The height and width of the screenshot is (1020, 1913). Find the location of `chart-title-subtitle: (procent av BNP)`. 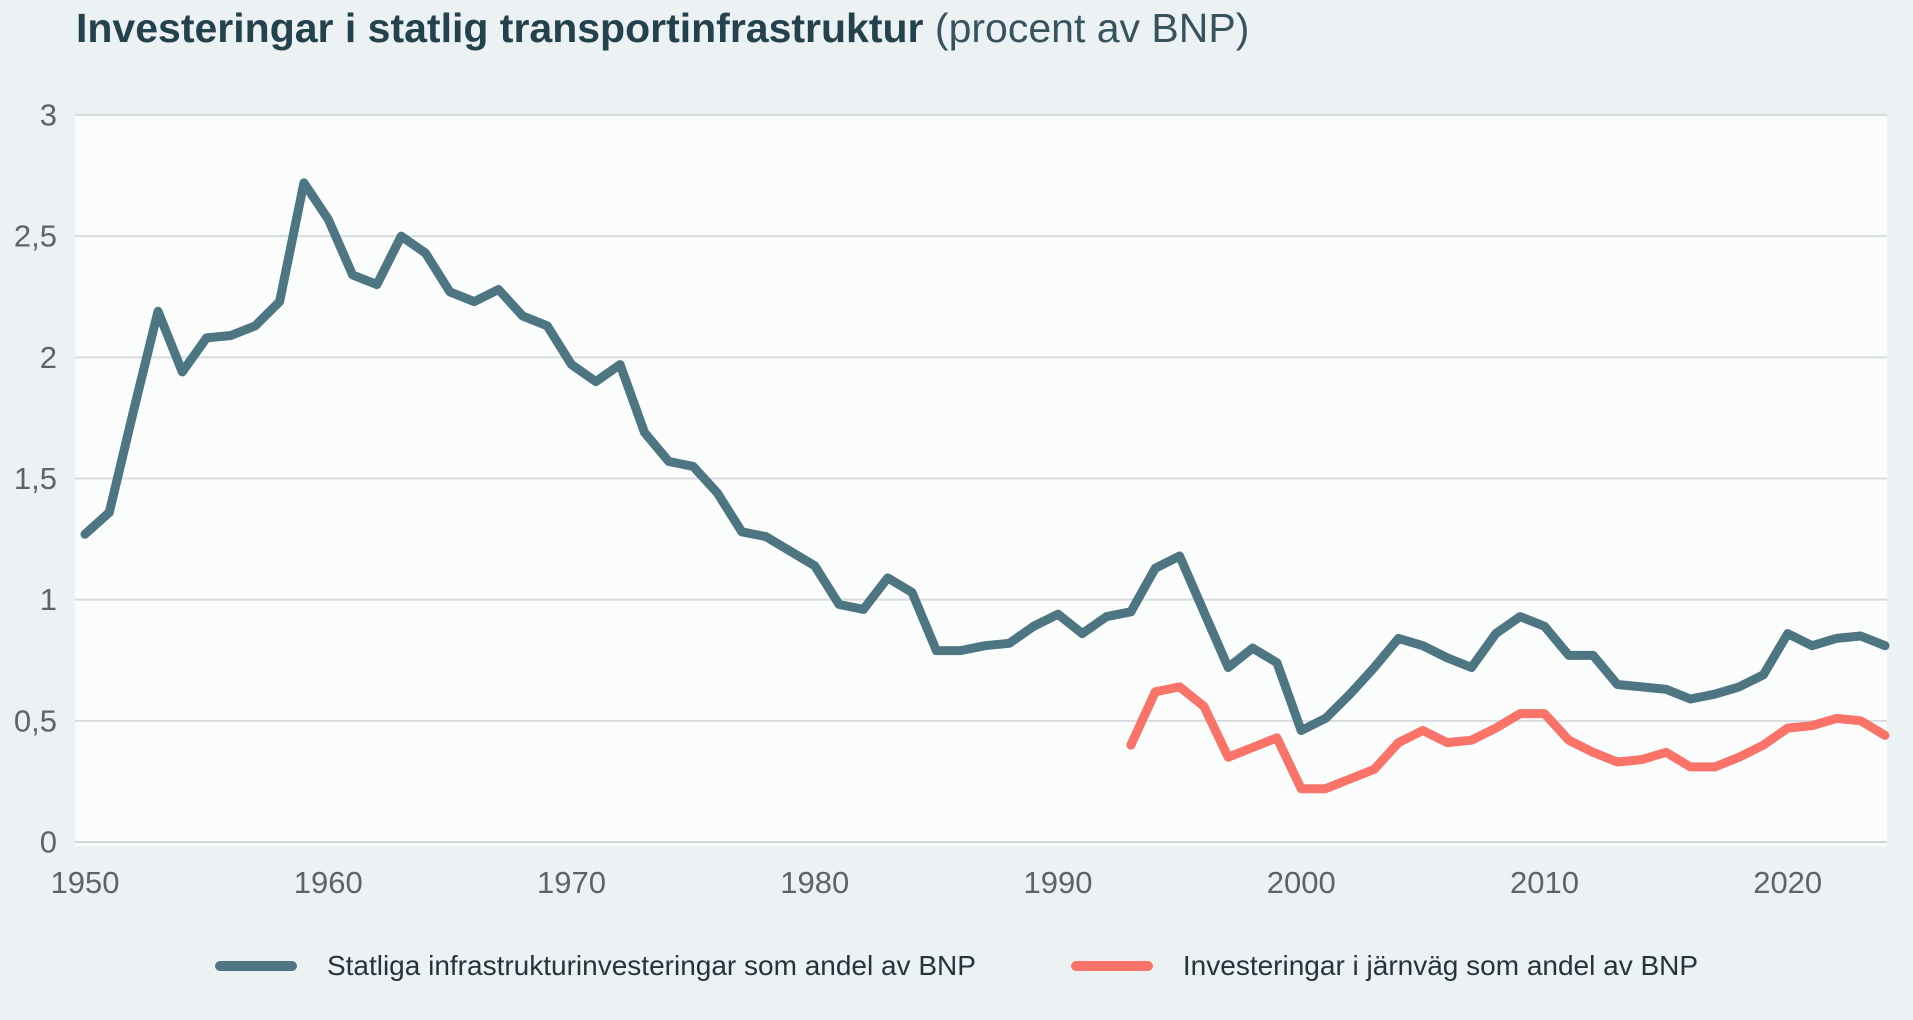

chart-title-subtitle: (procent av BNP) is located at coordinates (1092, 28).